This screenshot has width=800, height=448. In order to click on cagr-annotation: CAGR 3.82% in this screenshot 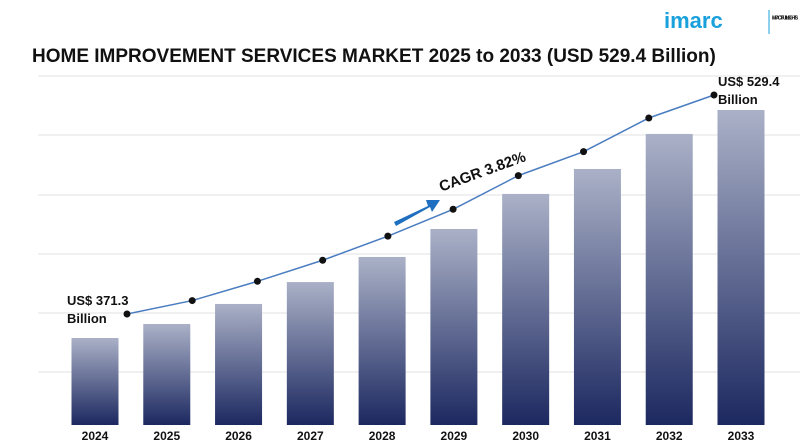, I will do `click(482, 171)`.